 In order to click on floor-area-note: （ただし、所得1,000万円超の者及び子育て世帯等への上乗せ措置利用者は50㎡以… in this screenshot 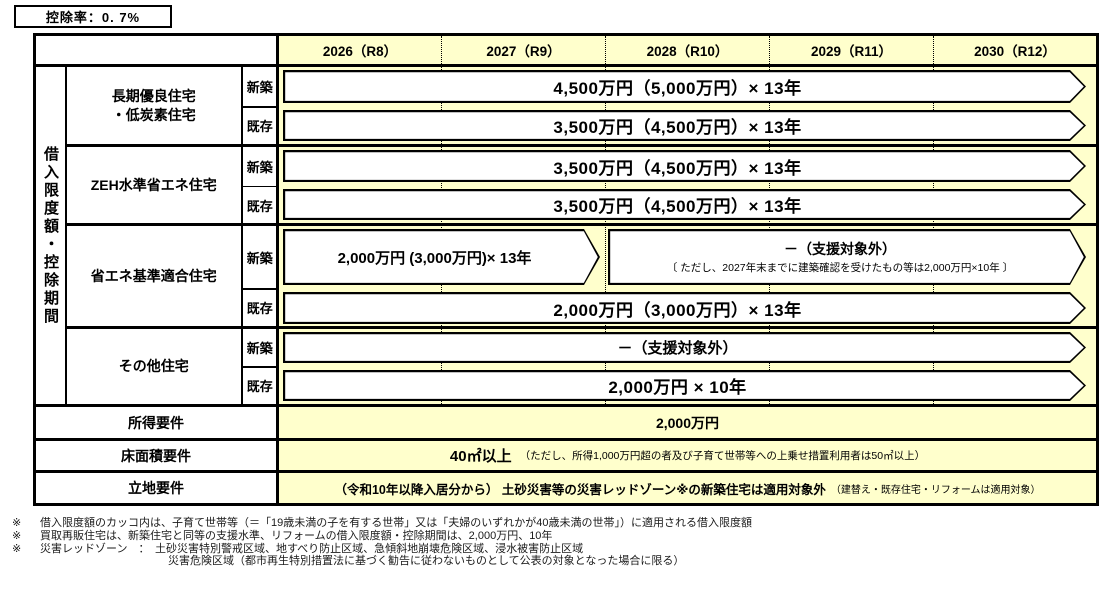, I will do `click(722, 456)`.